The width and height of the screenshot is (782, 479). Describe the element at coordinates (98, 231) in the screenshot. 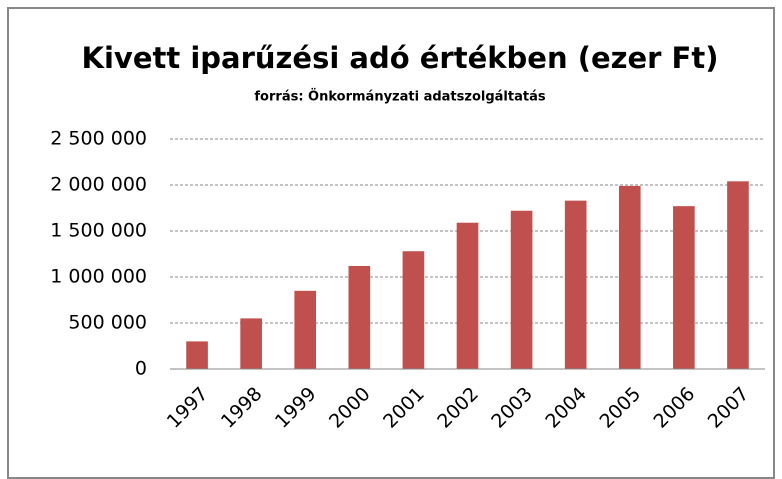

I see `y-tick-label: 1 500 000` at that location.